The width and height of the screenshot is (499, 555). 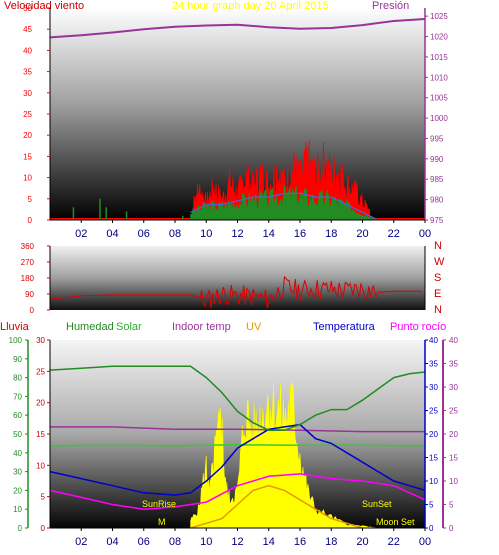 I want to click on temp-y-tick-label: 35, so click(x=433, y=364).